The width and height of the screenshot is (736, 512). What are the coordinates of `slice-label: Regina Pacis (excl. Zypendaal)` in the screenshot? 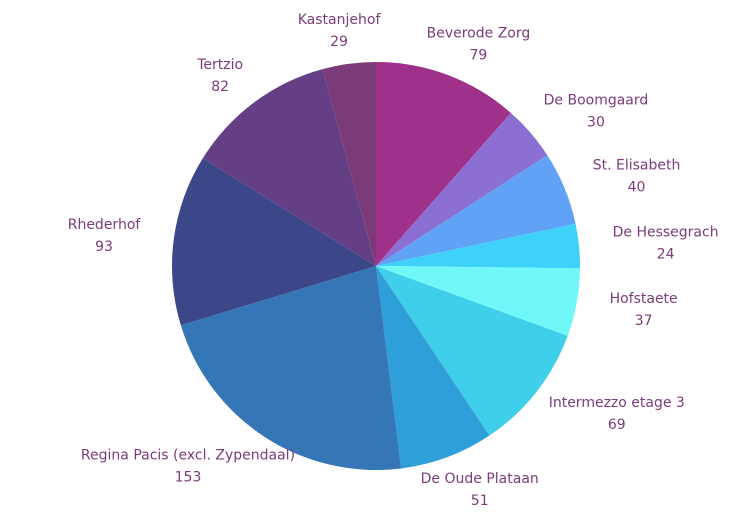 It's located at (188, 456).